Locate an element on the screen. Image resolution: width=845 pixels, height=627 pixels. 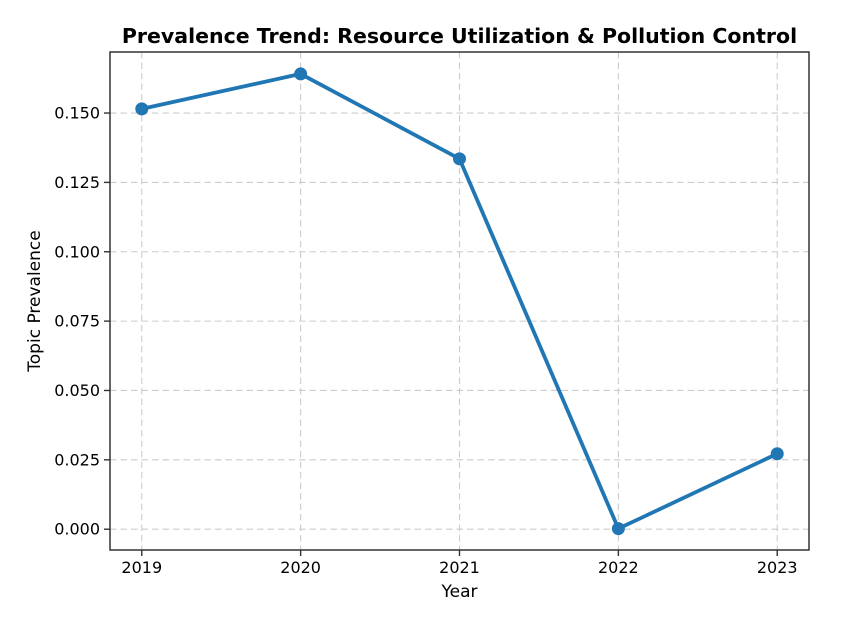
x-tick-label: 2021 is located at coordinates (459, 567).